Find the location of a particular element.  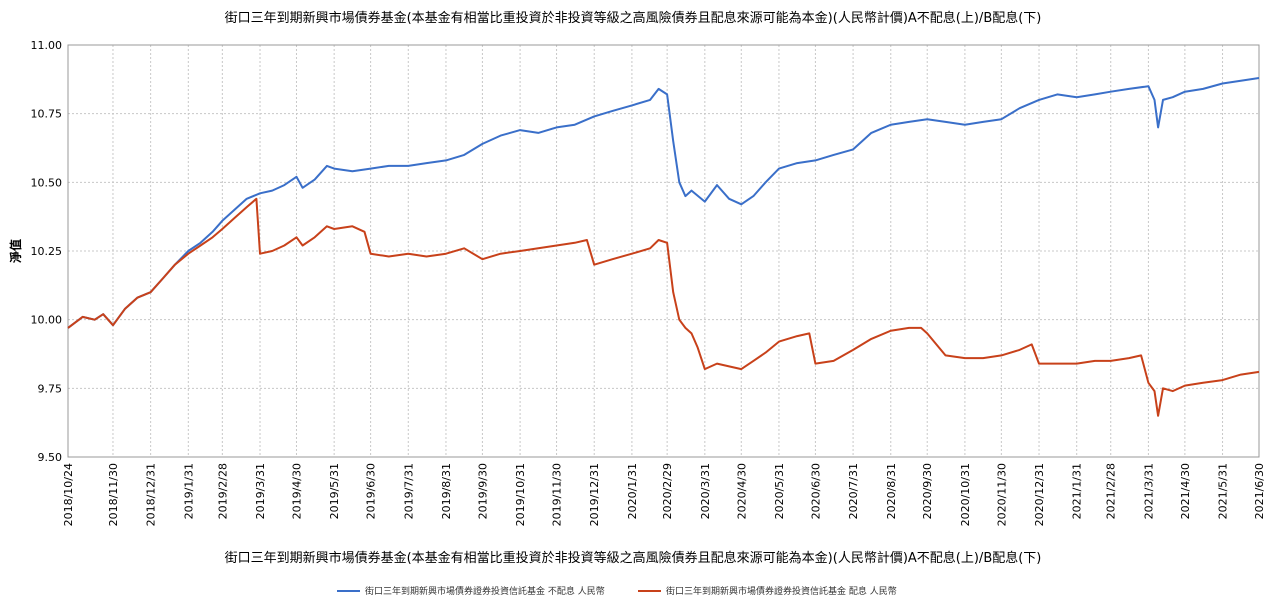

x-tick-label: 2019/12/31 is located at coordinates (594, 494).